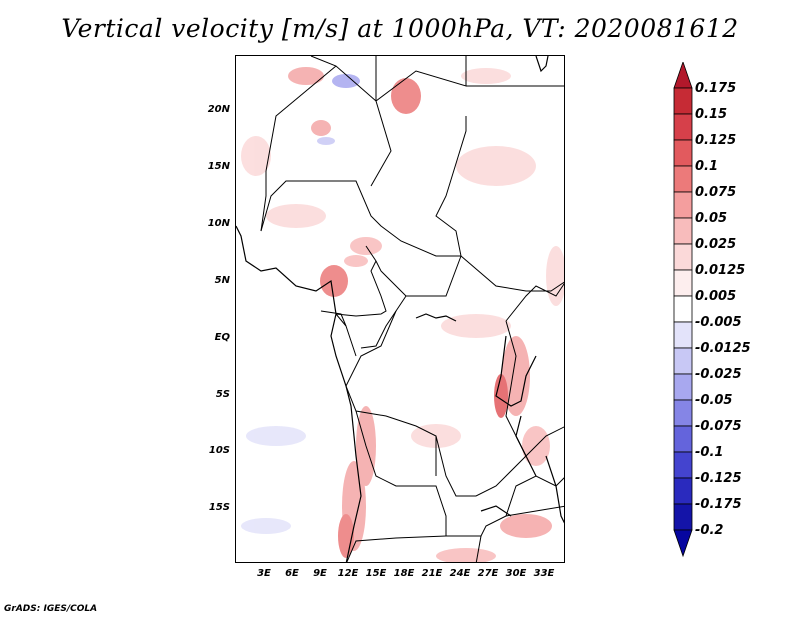  I want to click on lon-label: 15E, so click(376, 573).